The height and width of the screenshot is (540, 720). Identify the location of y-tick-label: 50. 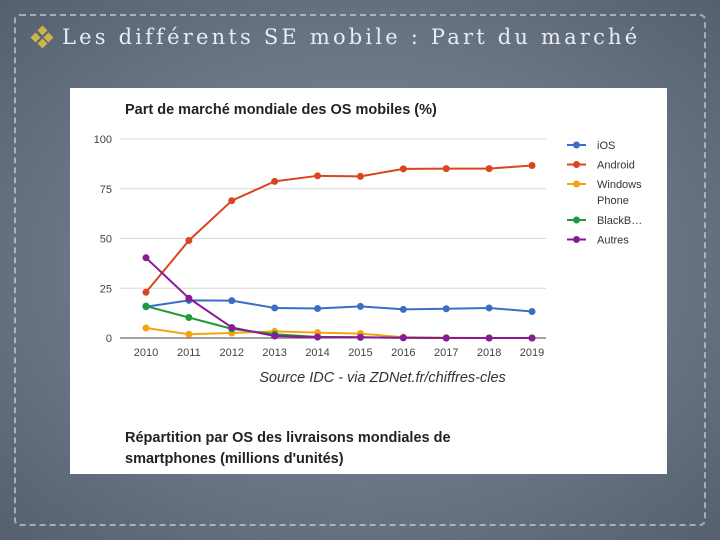
(106, 240).